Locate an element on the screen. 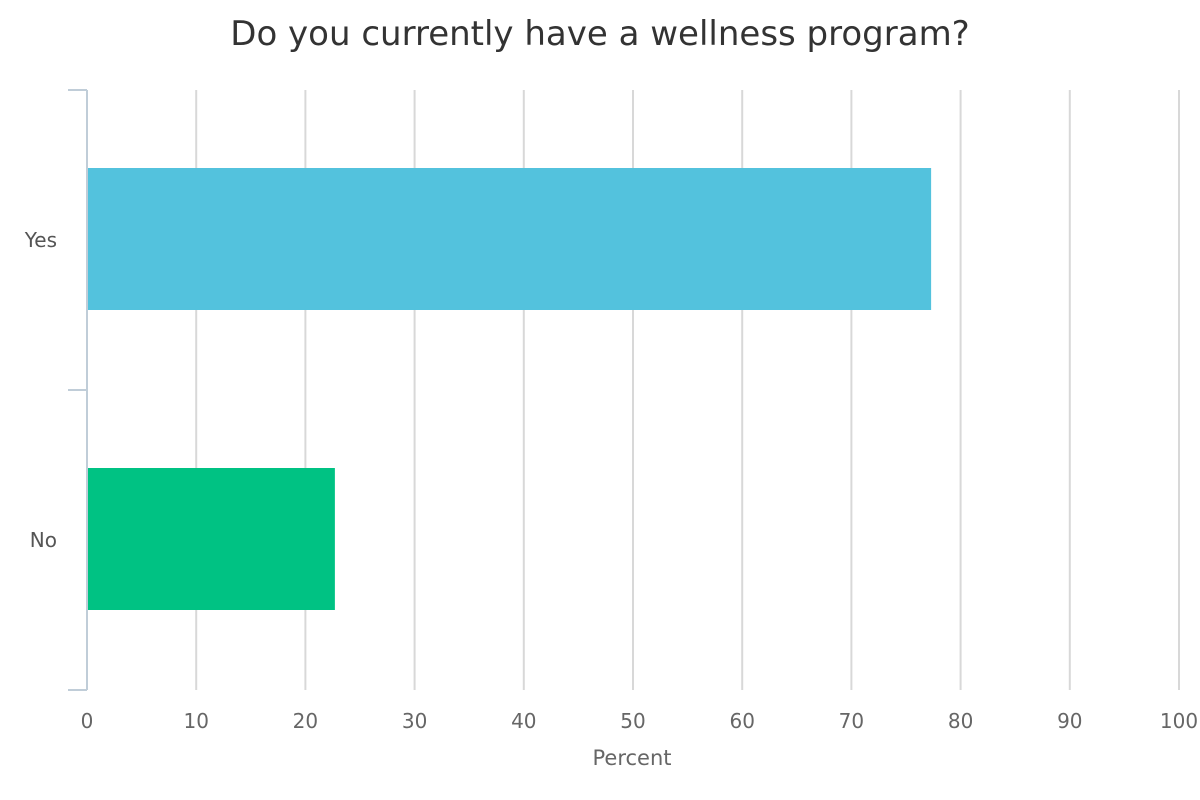  y-category-label: No is located at coordinates (43, 540).